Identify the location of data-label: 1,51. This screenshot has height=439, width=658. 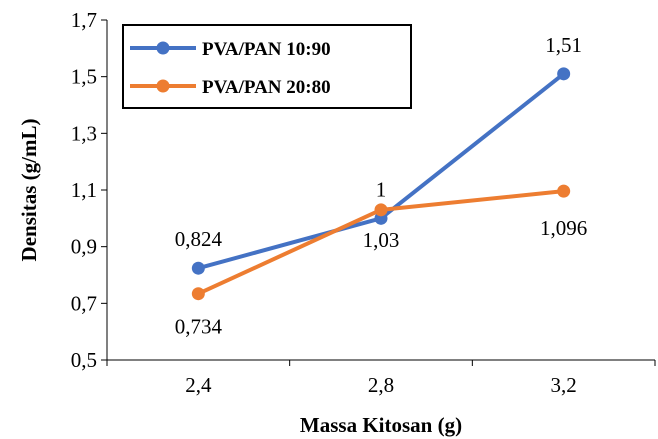
(563, 45).